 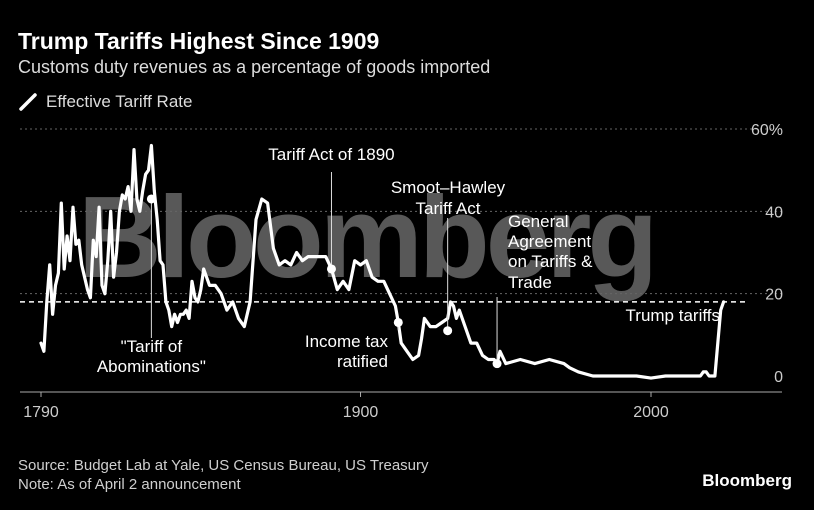 What do you see at coordinates (767, 130) in the screenshot?
I see `y-tick-label: 60%` at bounding box center [767, 130].